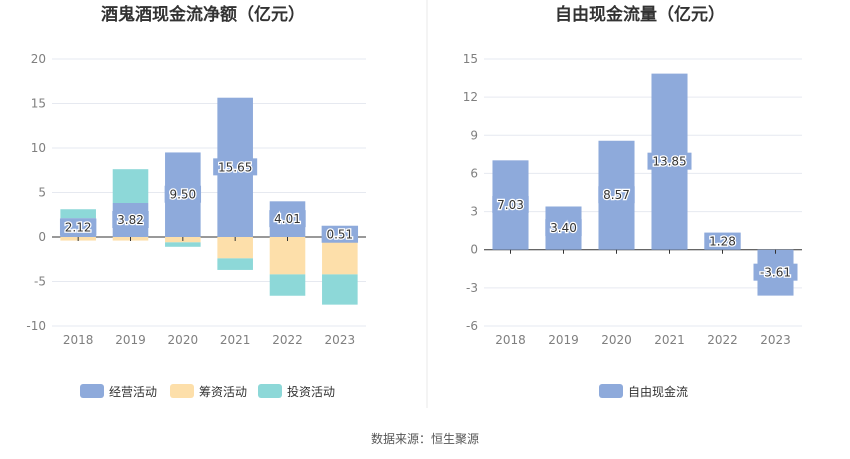 The height and width of the screenshot is (459, 850). I want to click on bar-2022-投资活动, so click(287, 285).